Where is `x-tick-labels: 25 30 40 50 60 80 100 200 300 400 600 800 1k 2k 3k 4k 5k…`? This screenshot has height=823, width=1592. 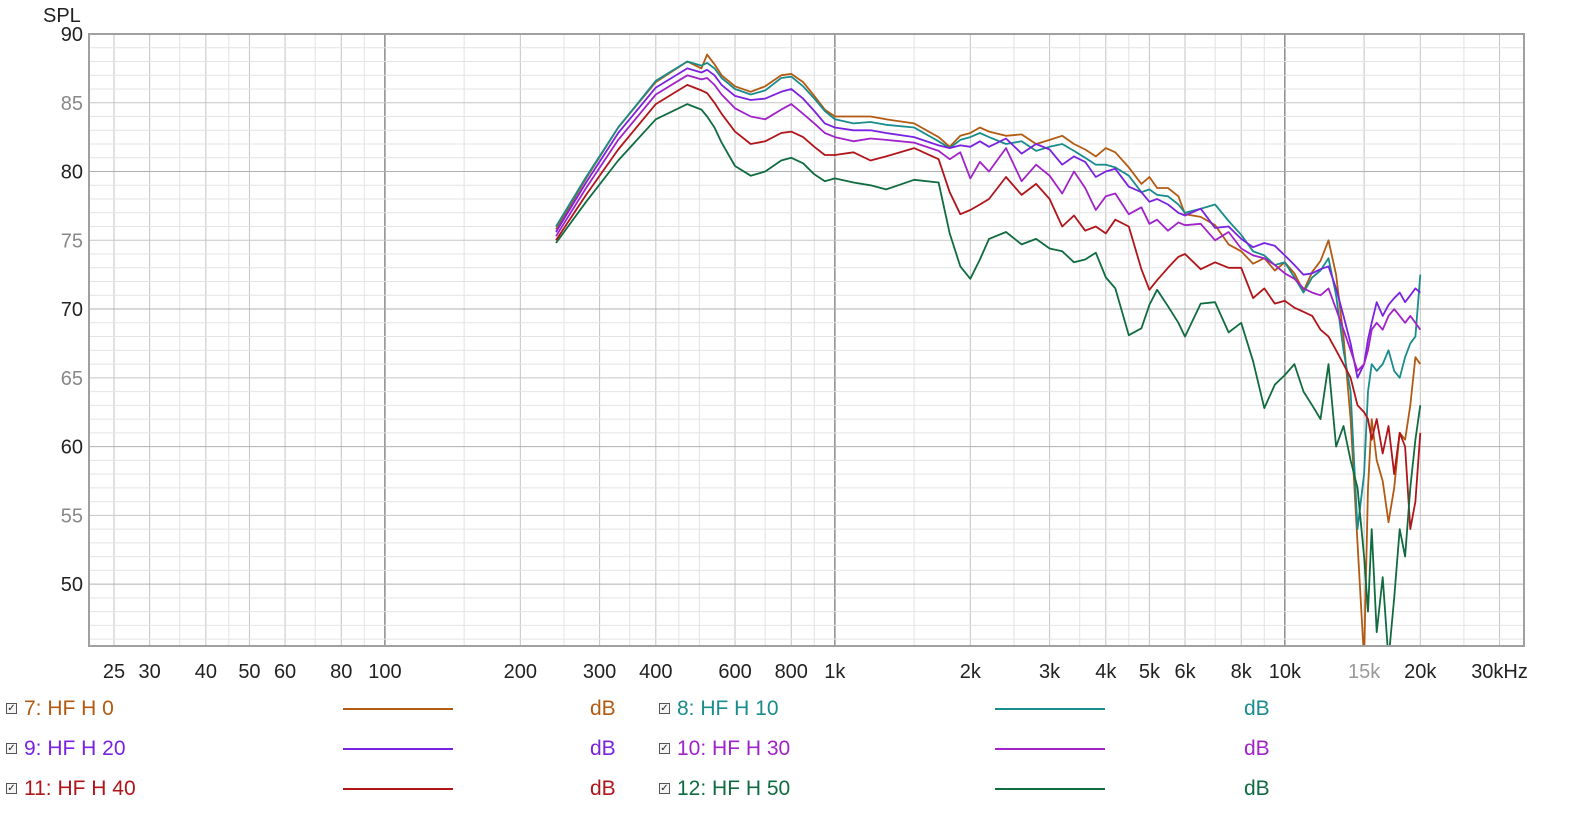 x-tick-labels: 25 30 40 50 60 80 100 200 300 400 600 800 1k 2k 3k 4k 5k… is located at coordinates (815, 672).